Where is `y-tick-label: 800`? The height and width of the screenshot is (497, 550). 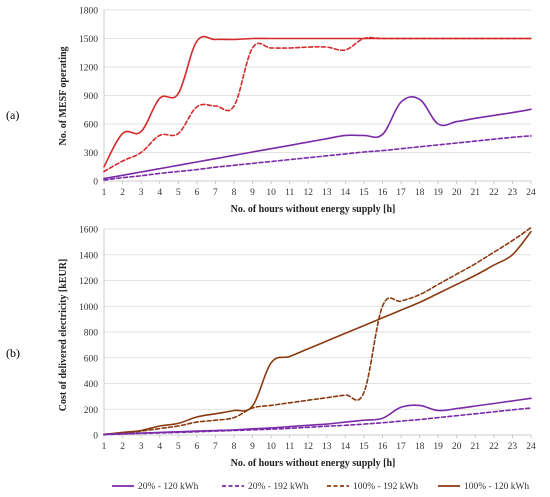
y-tick-label: 800 is located at coordinates (91, 334).